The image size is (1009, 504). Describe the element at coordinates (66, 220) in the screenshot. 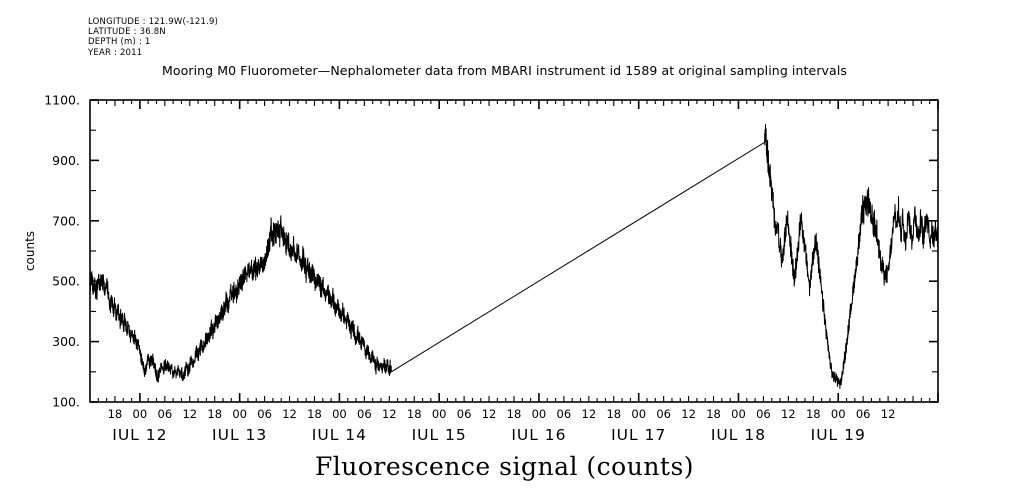

I see `y-tick-label: 700.` at that location.